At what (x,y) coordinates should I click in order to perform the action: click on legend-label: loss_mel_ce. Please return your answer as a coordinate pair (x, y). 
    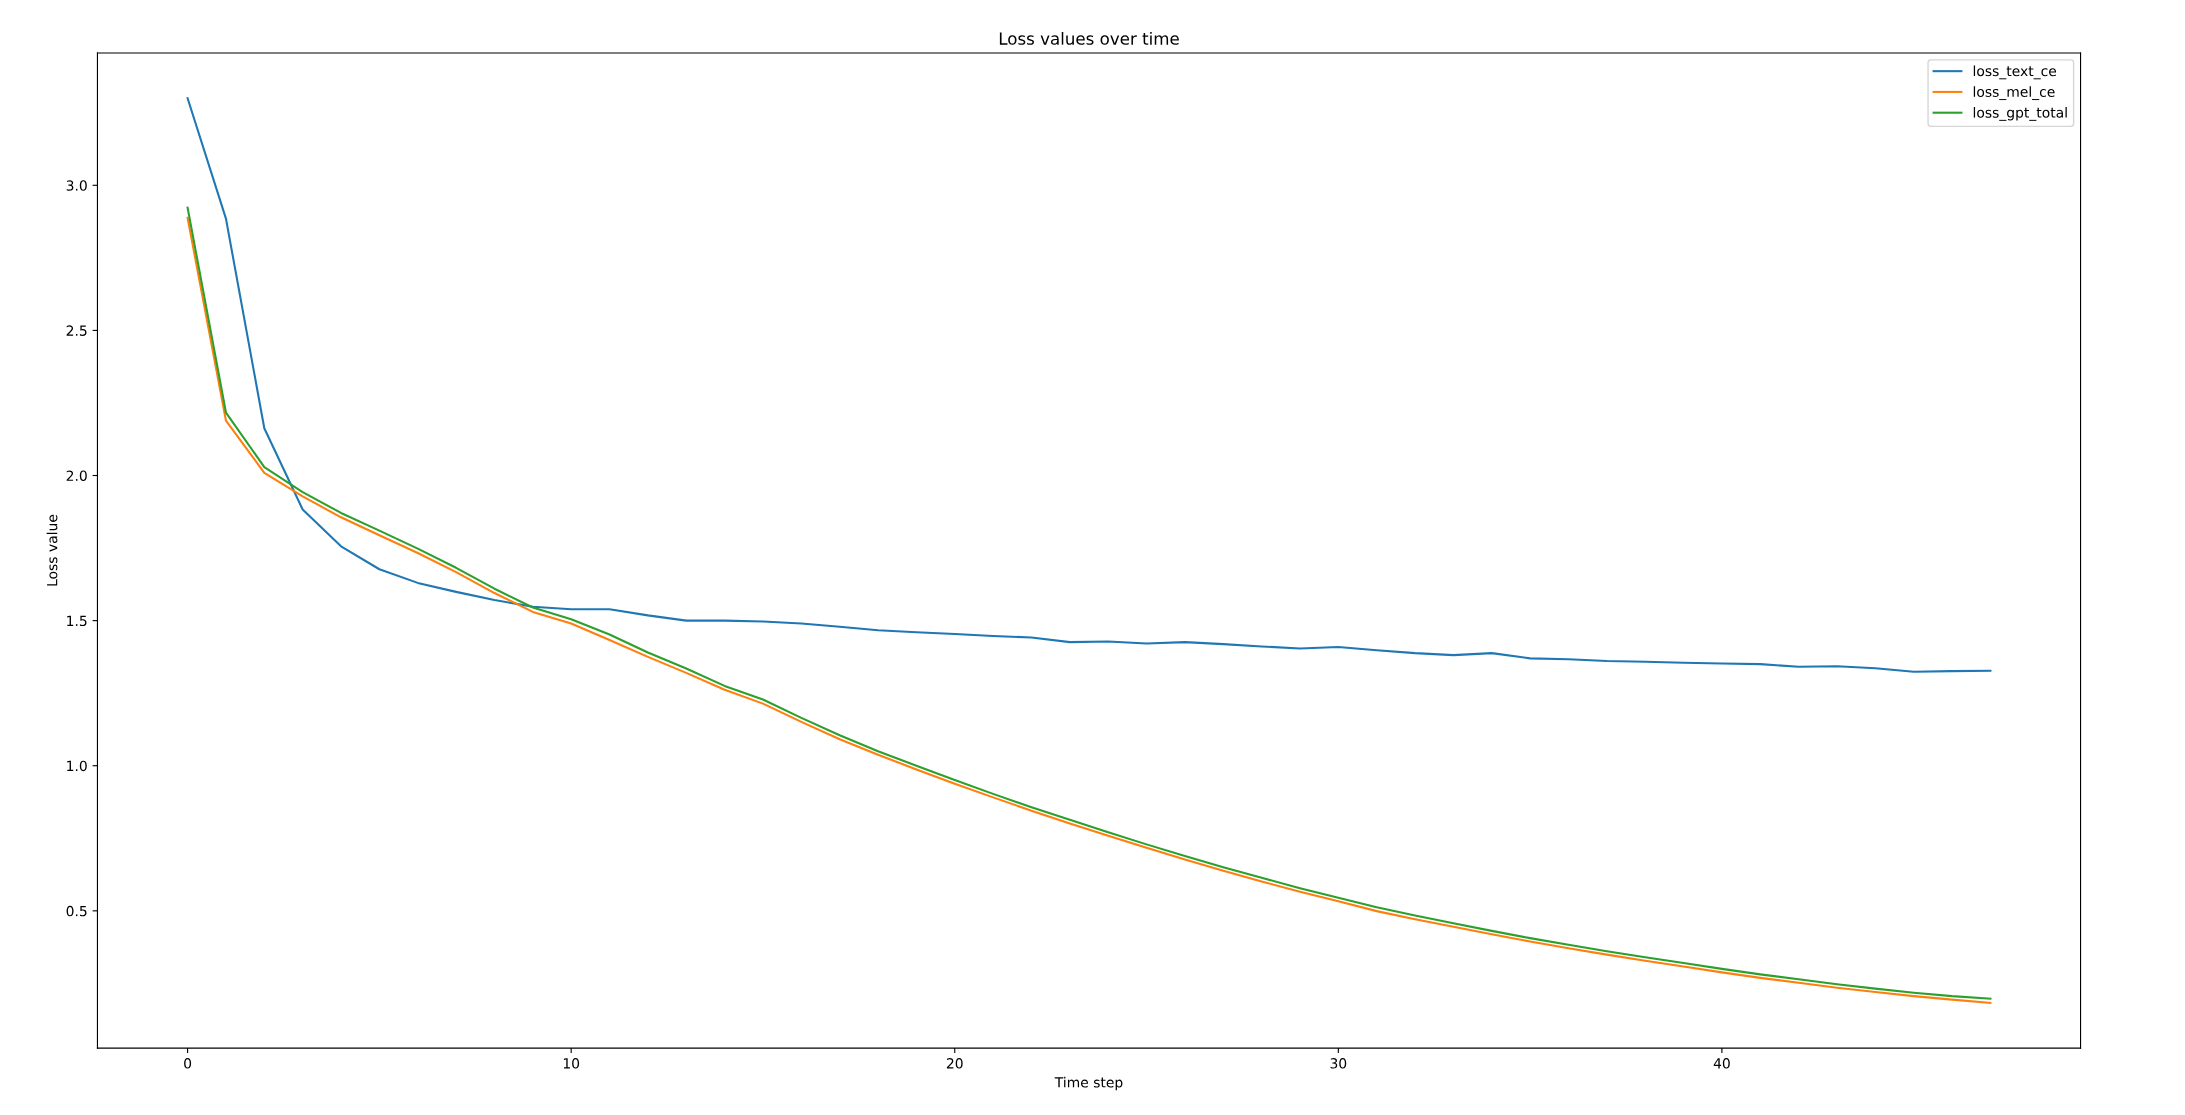
    Looking at the image, I should click on (2014, 93).